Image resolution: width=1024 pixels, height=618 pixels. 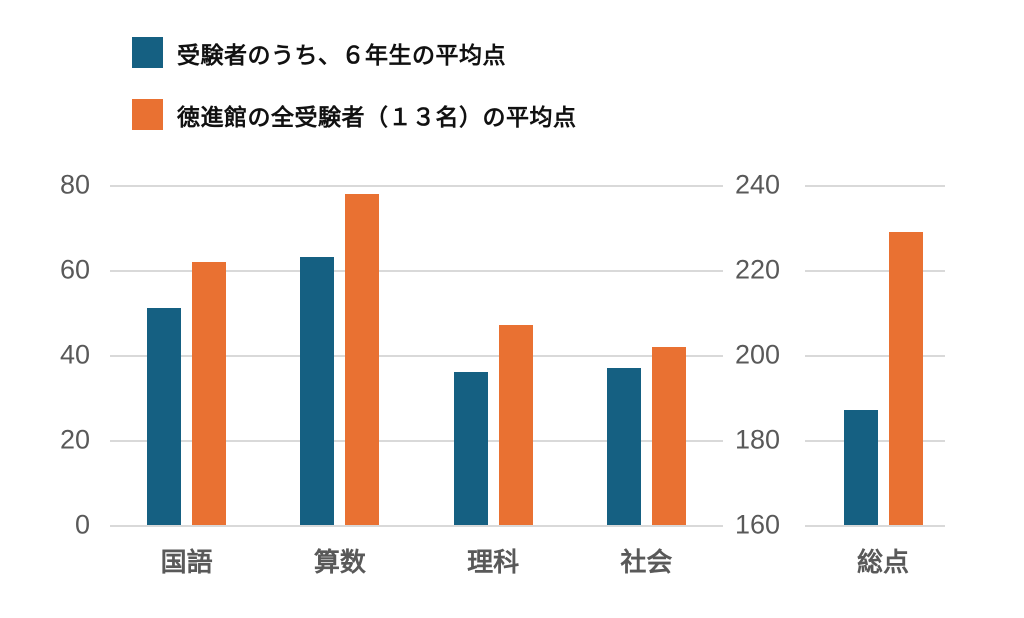 I want to click on x-axis-category-label: 算数, so click(x=339, y=562).